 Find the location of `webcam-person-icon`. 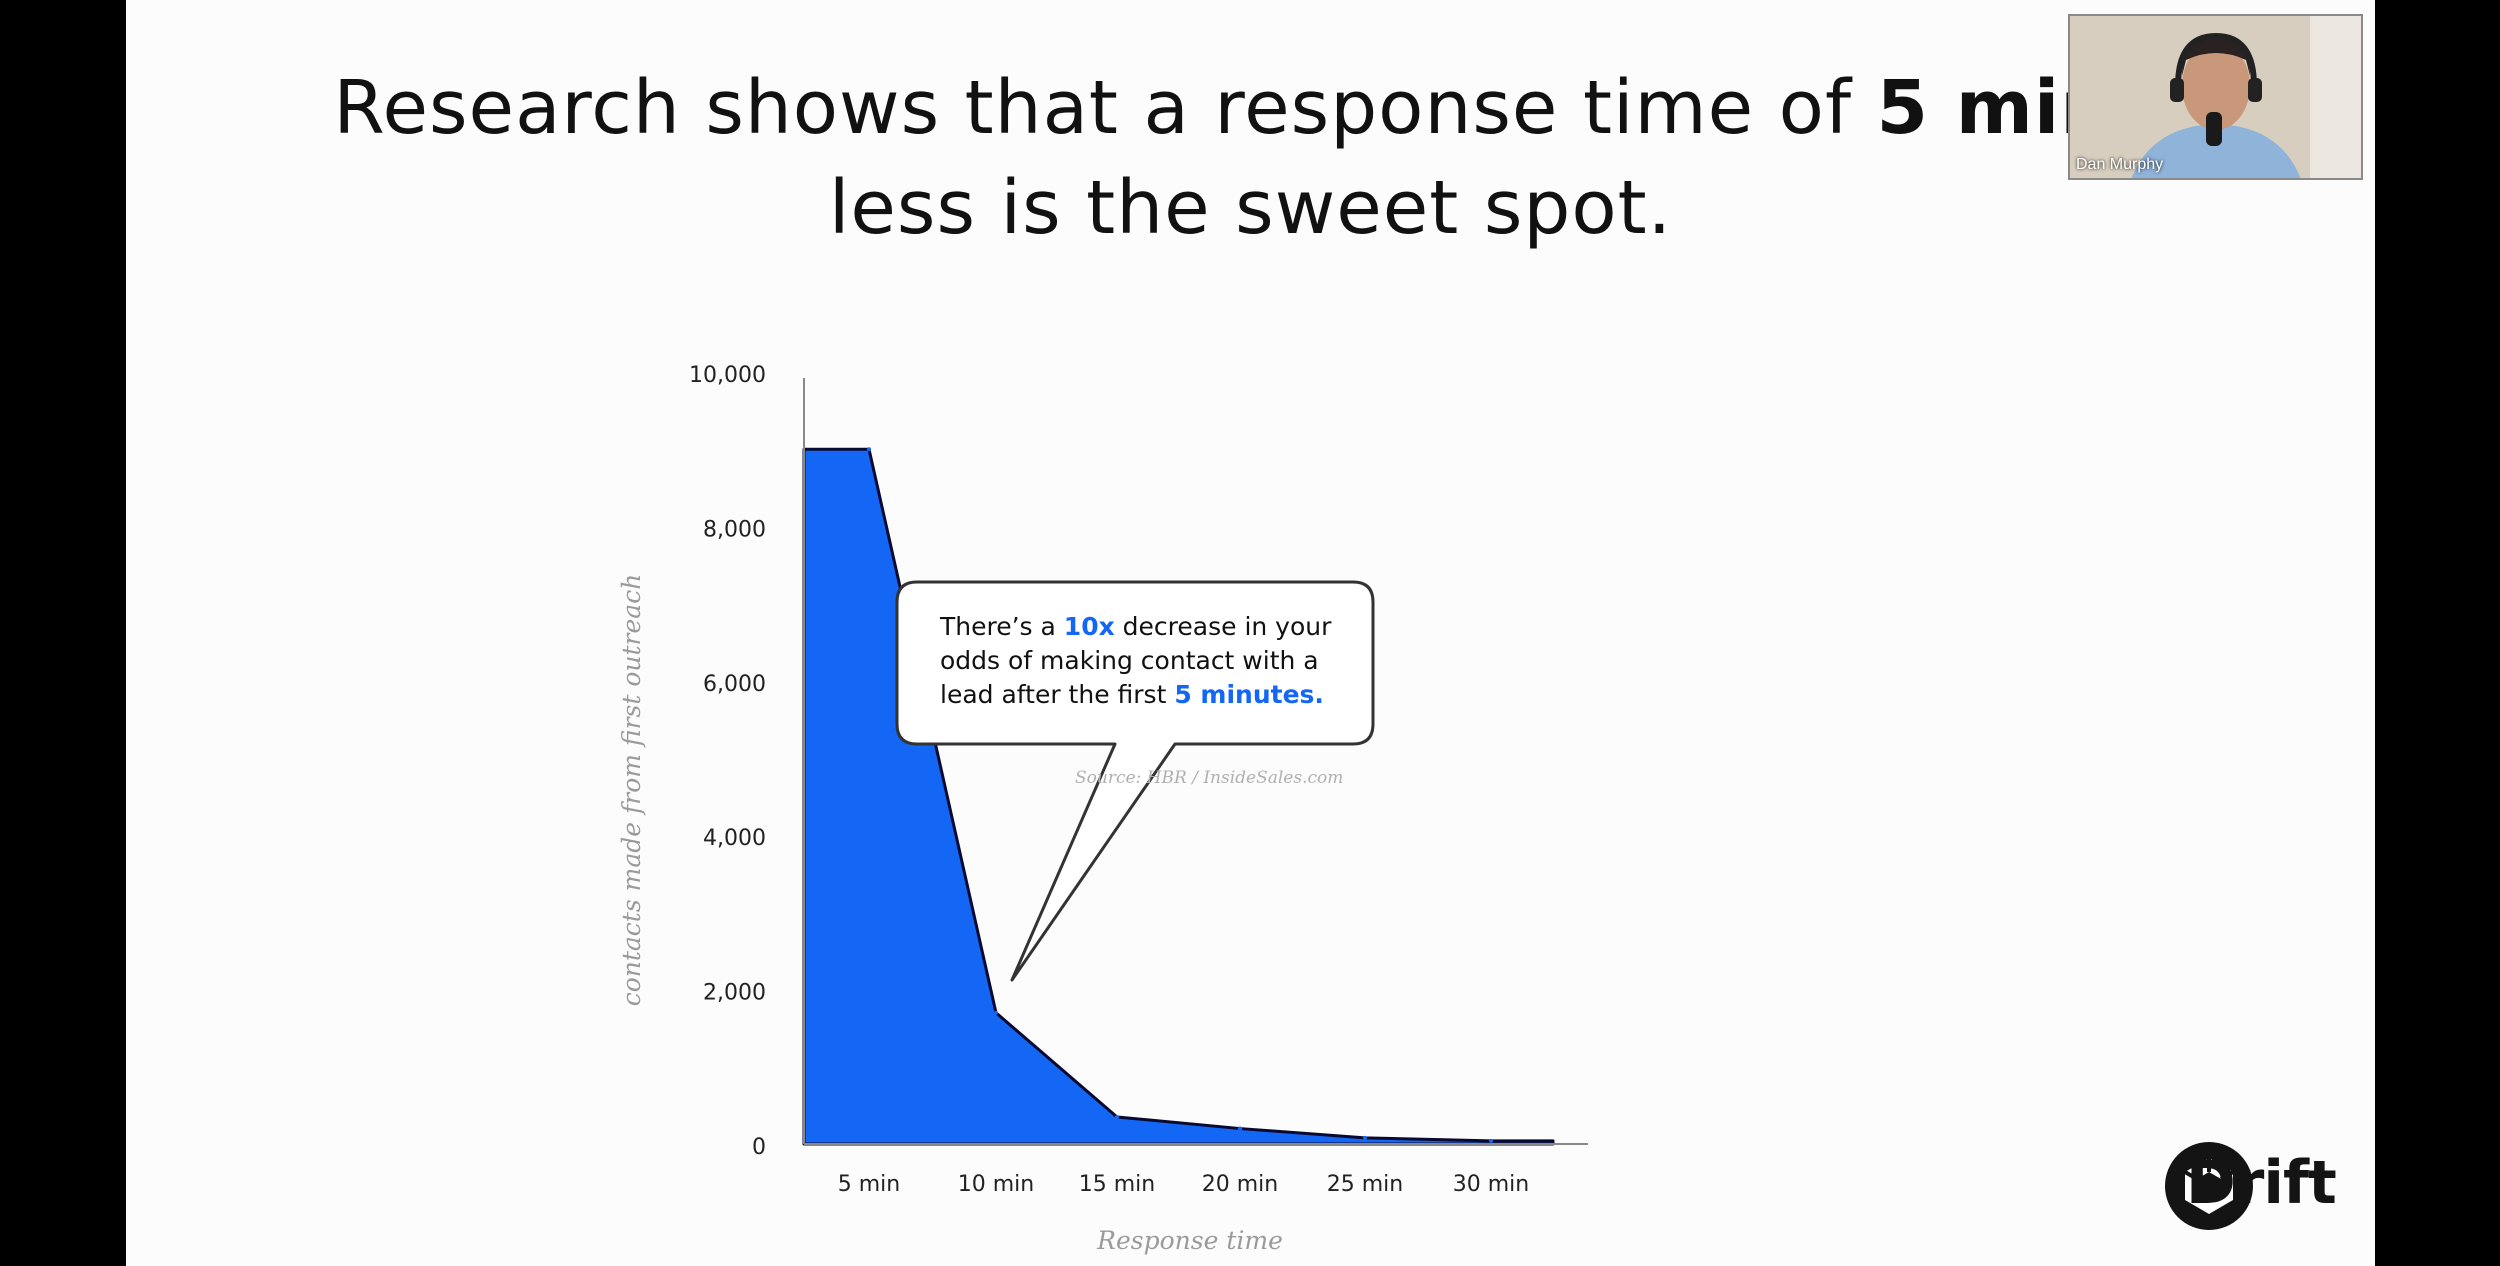

webcam-person-icon is located at coordinates (2215, 97).